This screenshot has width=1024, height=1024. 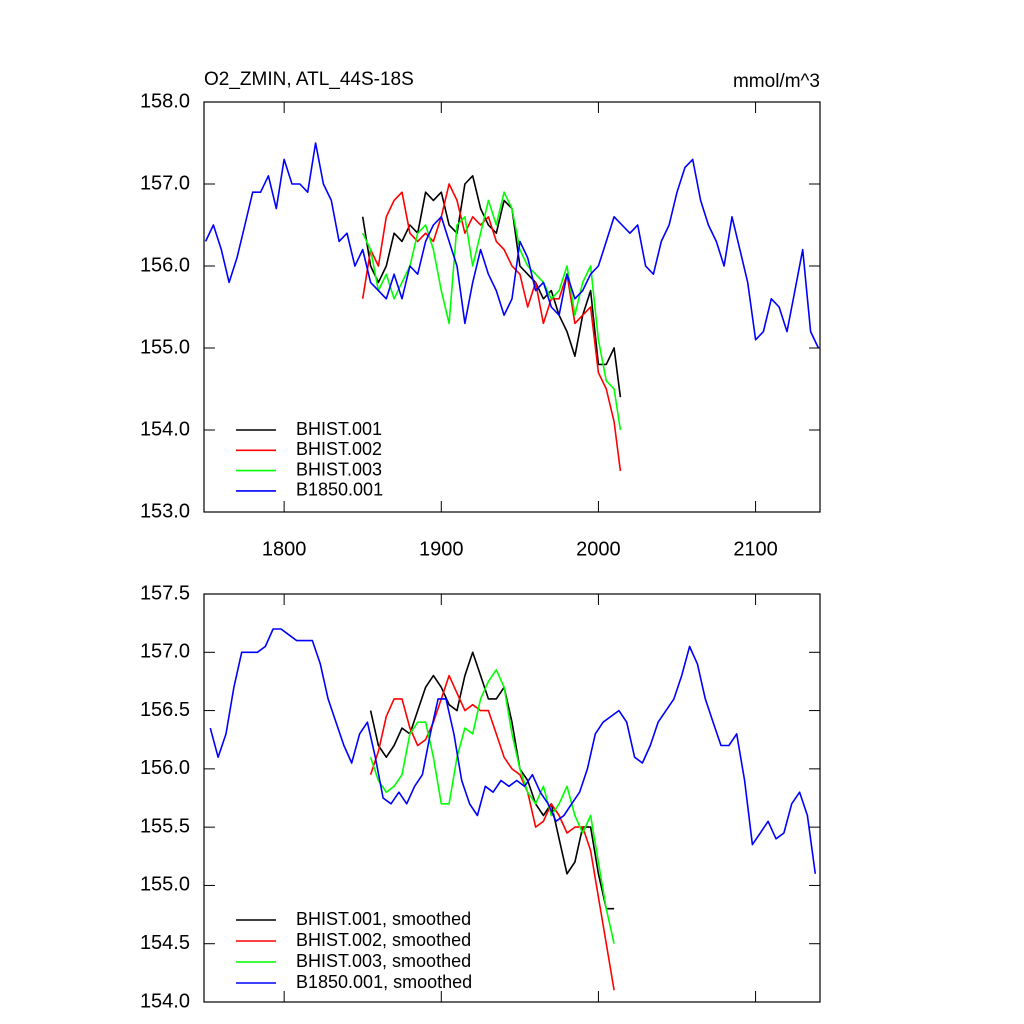 What do you see at coordinates (284, 549) in the screenshot?
I see `x-tick-label: 1800` at bounding box center [284, 549].